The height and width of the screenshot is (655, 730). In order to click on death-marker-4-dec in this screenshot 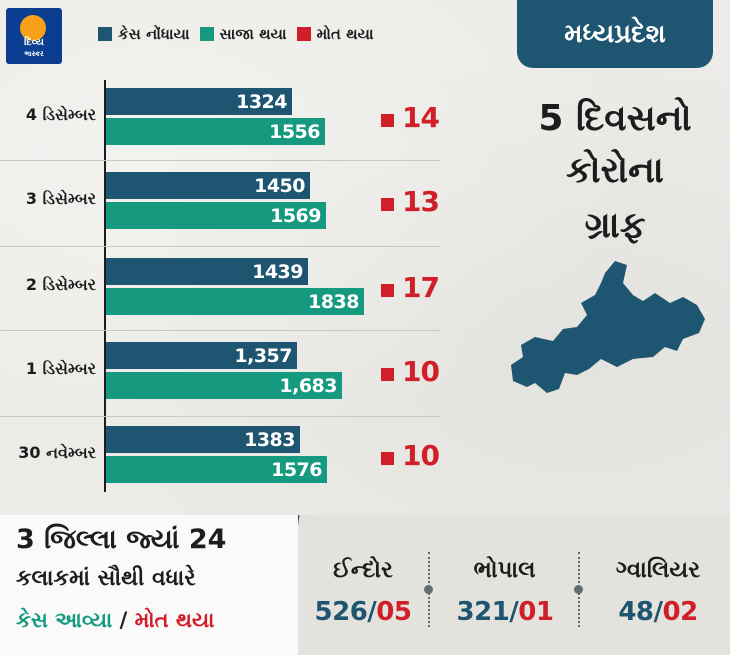, I will do `click(387, 120)`.